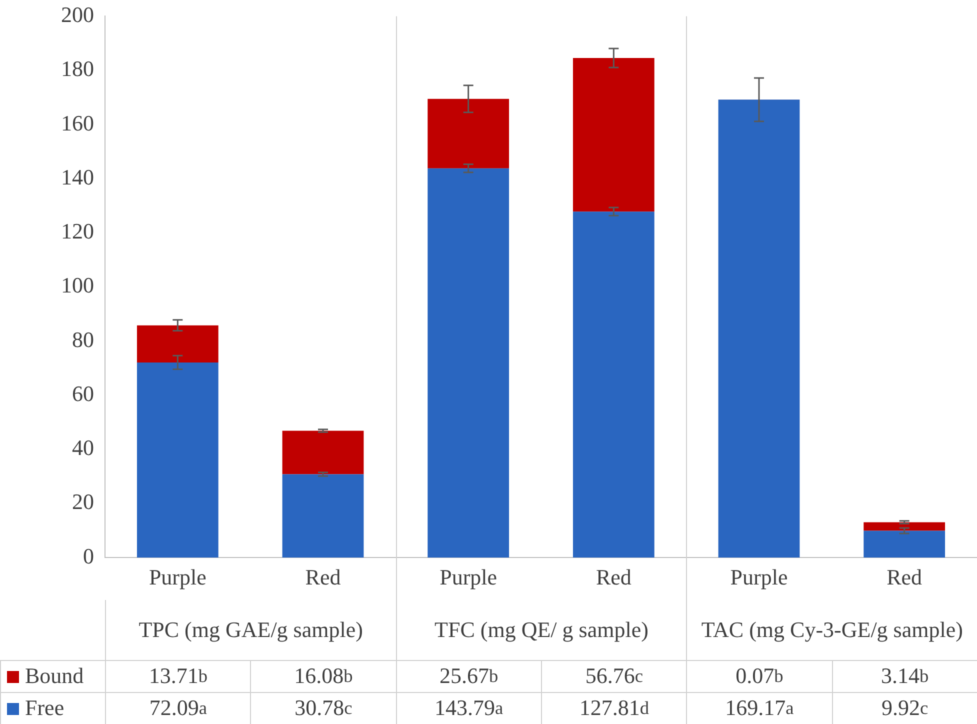 This screenshot has width=977, height=724. I want to click on y-tick-label: 0, so click(88, 555).